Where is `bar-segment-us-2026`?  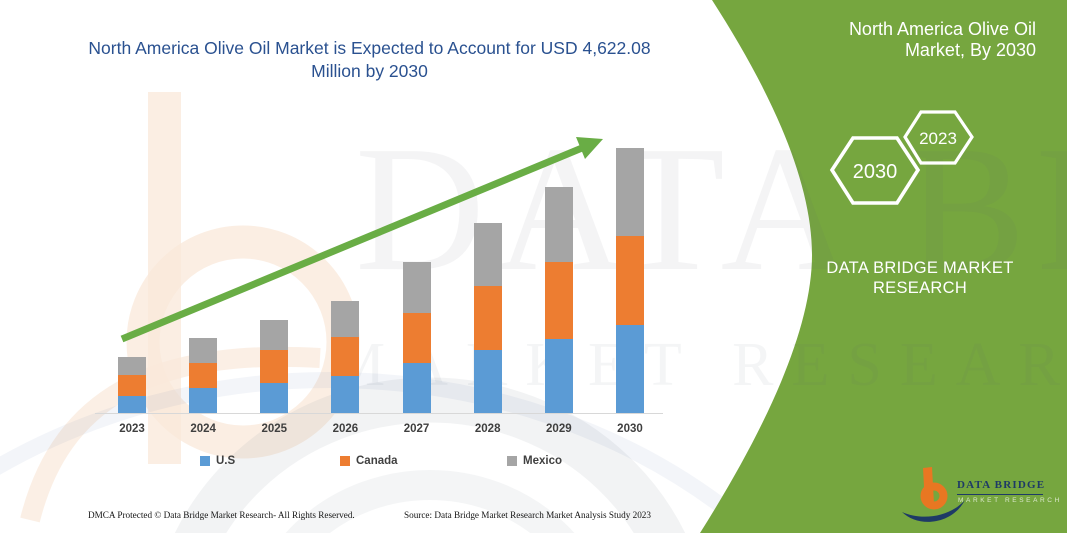
bar-segment-us-2026 is located at coordinates (345, 394).